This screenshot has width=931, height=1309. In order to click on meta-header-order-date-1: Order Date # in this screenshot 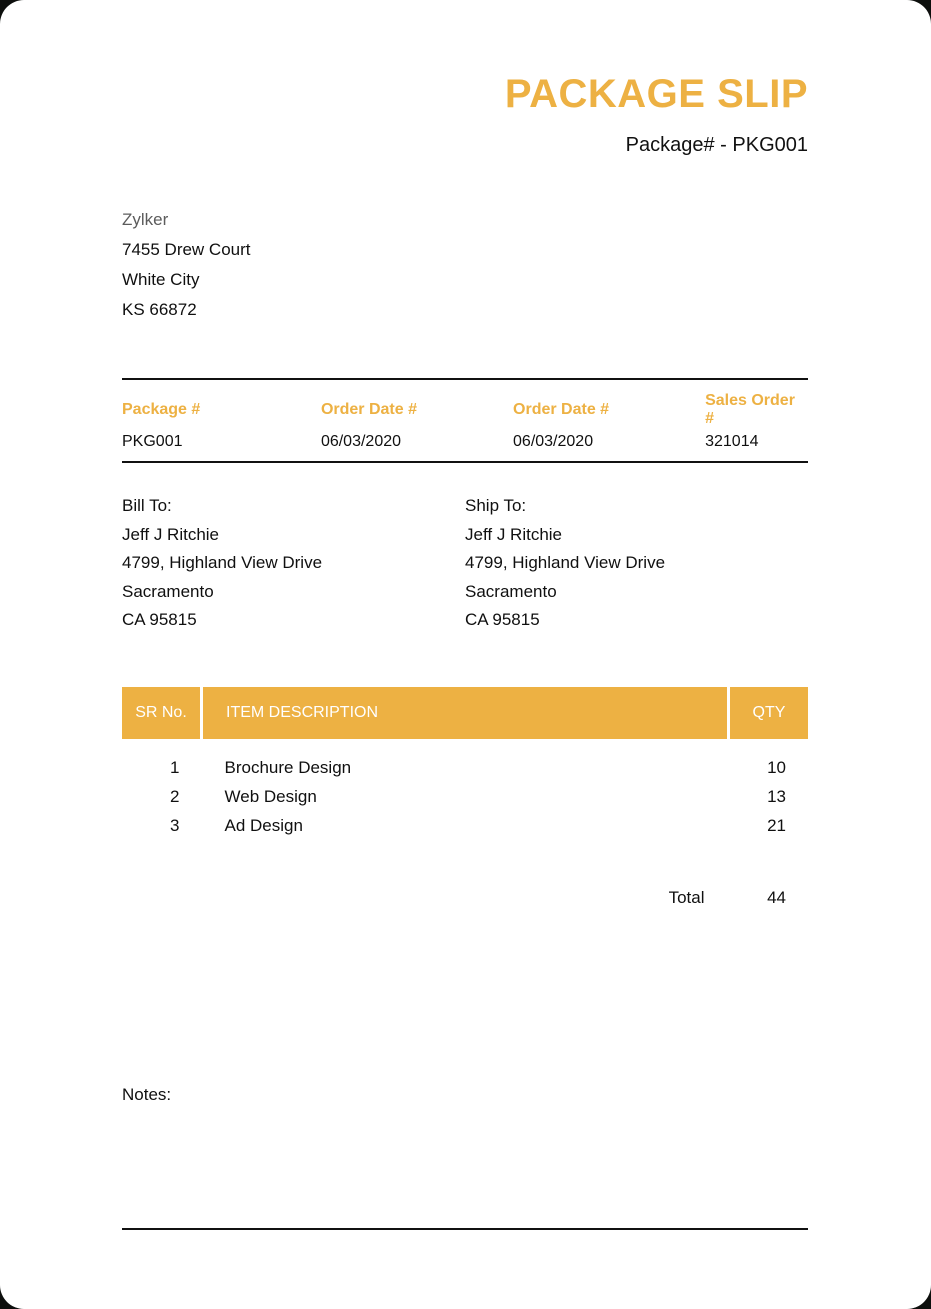, I will do `click(368, 409)`.